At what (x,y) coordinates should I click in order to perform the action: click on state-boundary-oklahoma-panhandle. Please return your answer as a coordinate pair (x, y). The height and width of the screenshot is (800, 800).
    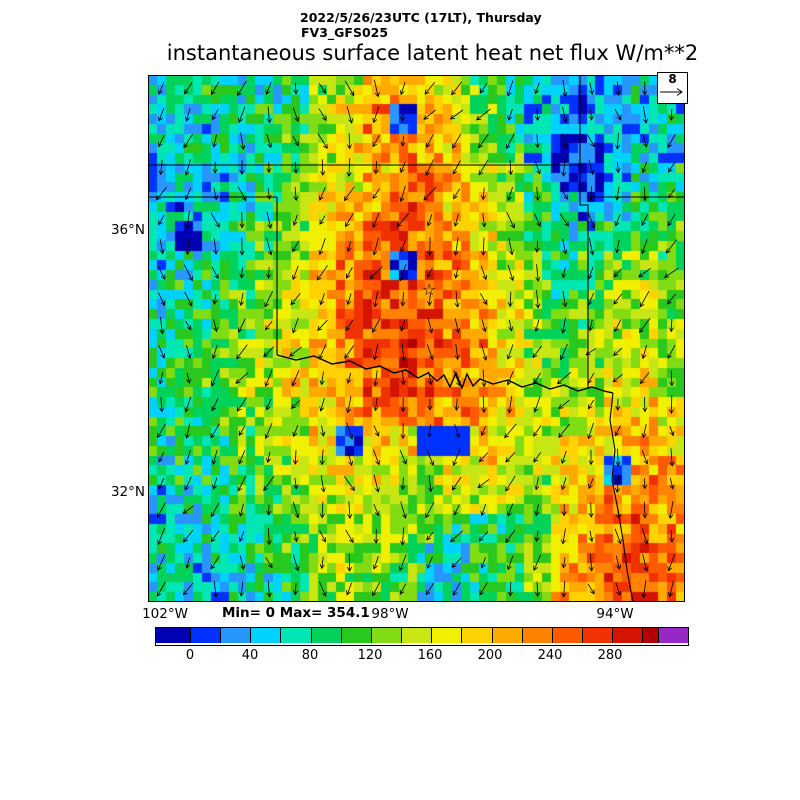
    Looking at the image, I should click on (213, 275).